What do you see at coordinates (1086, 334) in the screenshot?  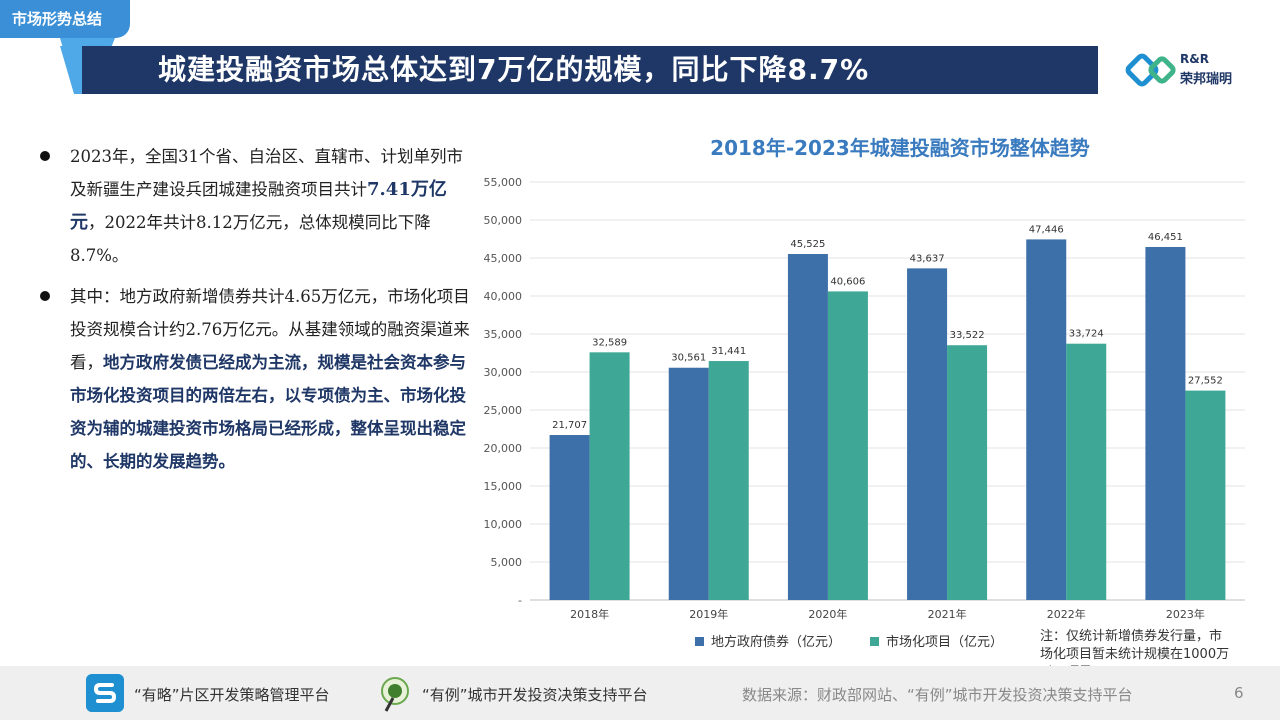 I see `data-label: 33,724` at bounding box center [1086, 334].